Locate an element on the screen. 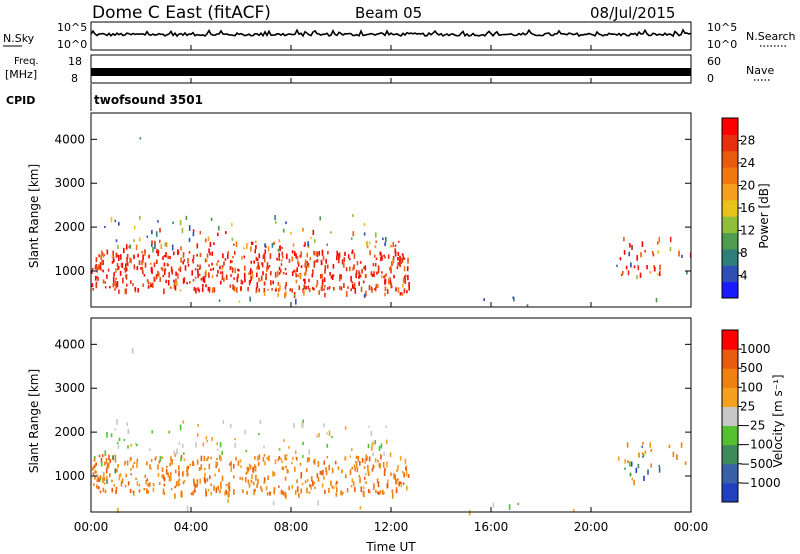 This screenshot has width=800, height=554. colorbar-tick-label: 25 is located at coordinates (747, 406).